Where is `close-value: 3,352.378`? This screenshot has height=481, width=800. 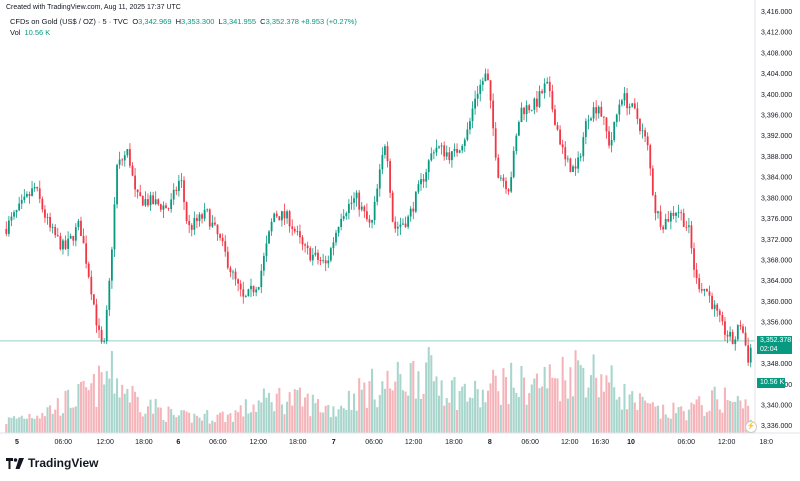
close-value: 3,352.378 is located at coordinates (282, 21).